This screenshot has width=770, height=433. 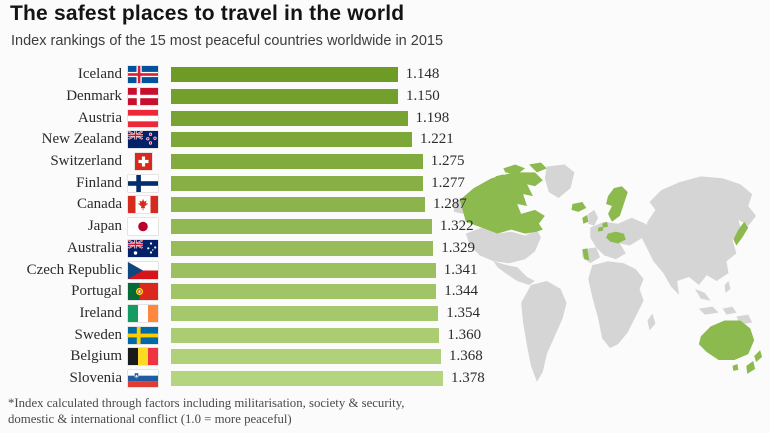 I want to click on australia-flag-icon, so click(x=143, y=248).